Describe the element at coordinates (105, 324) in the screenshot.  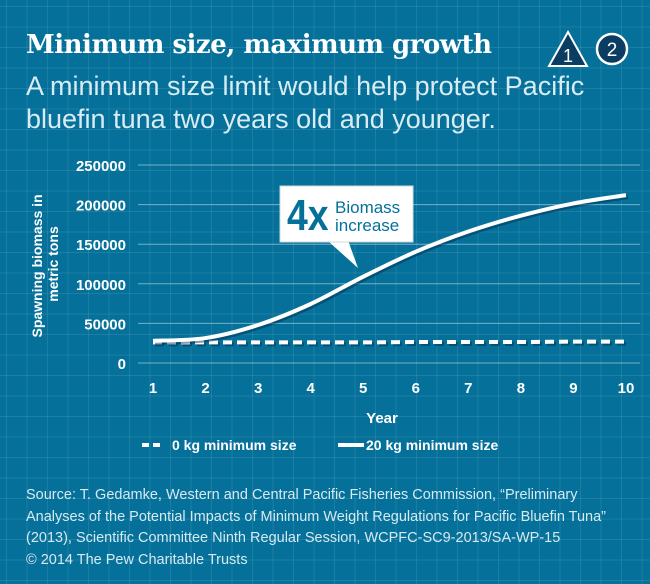
I see `y-tick-label: 50000` at that location.